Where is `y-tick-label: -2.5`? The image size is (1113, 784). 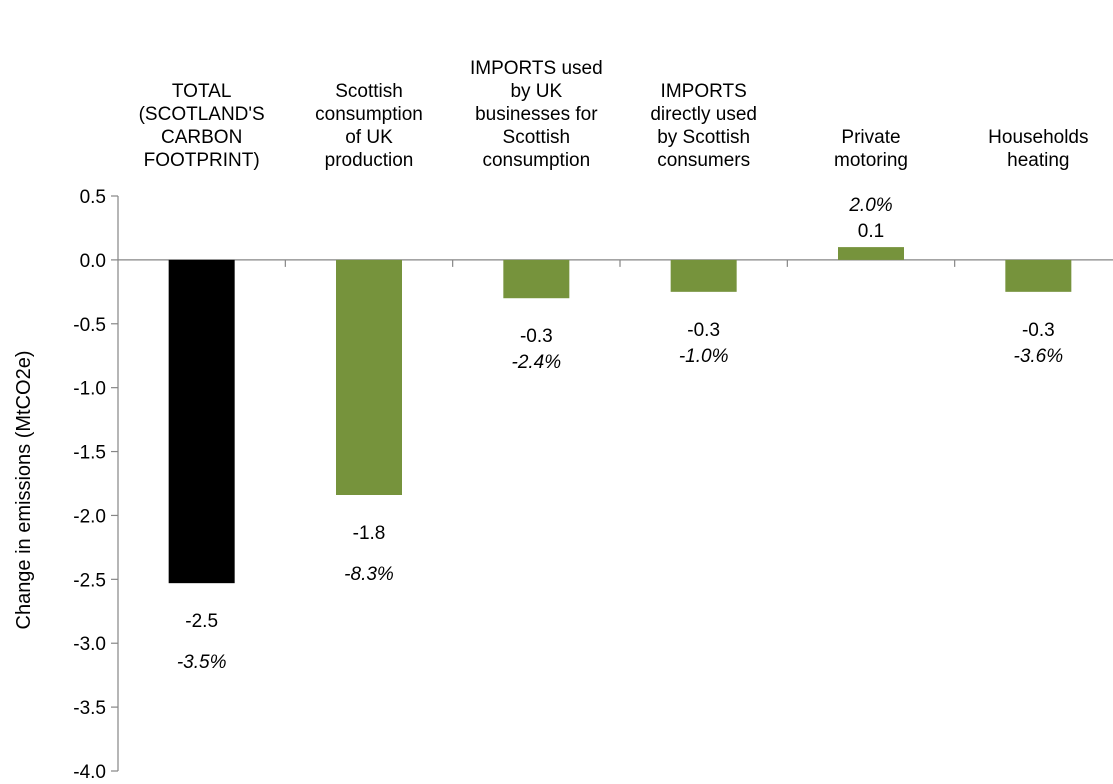 y-tick-label: -2.5 is located at coordinates (89, 580).